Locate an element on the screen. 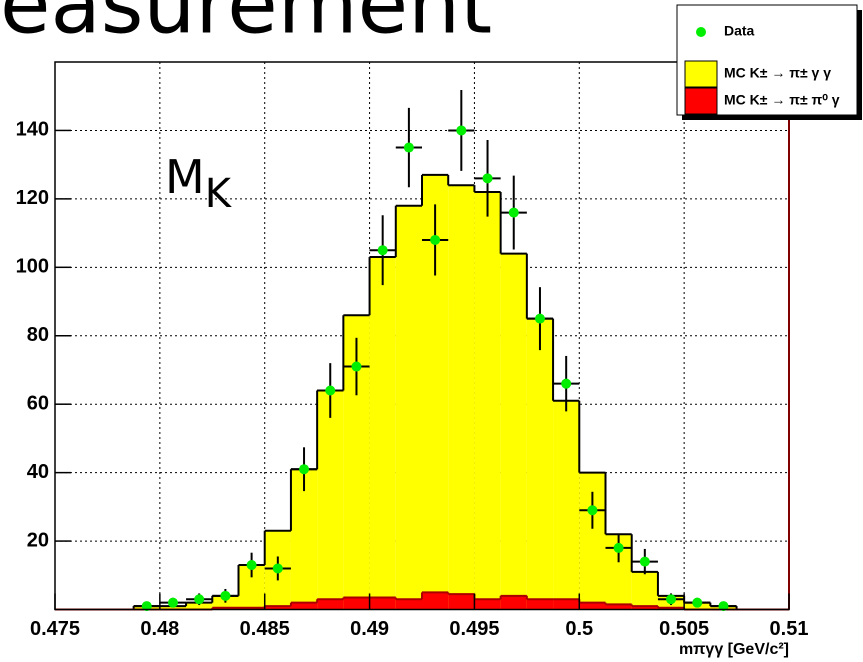  x-tick-label: 0.485 is located at coordinates (265, 629).